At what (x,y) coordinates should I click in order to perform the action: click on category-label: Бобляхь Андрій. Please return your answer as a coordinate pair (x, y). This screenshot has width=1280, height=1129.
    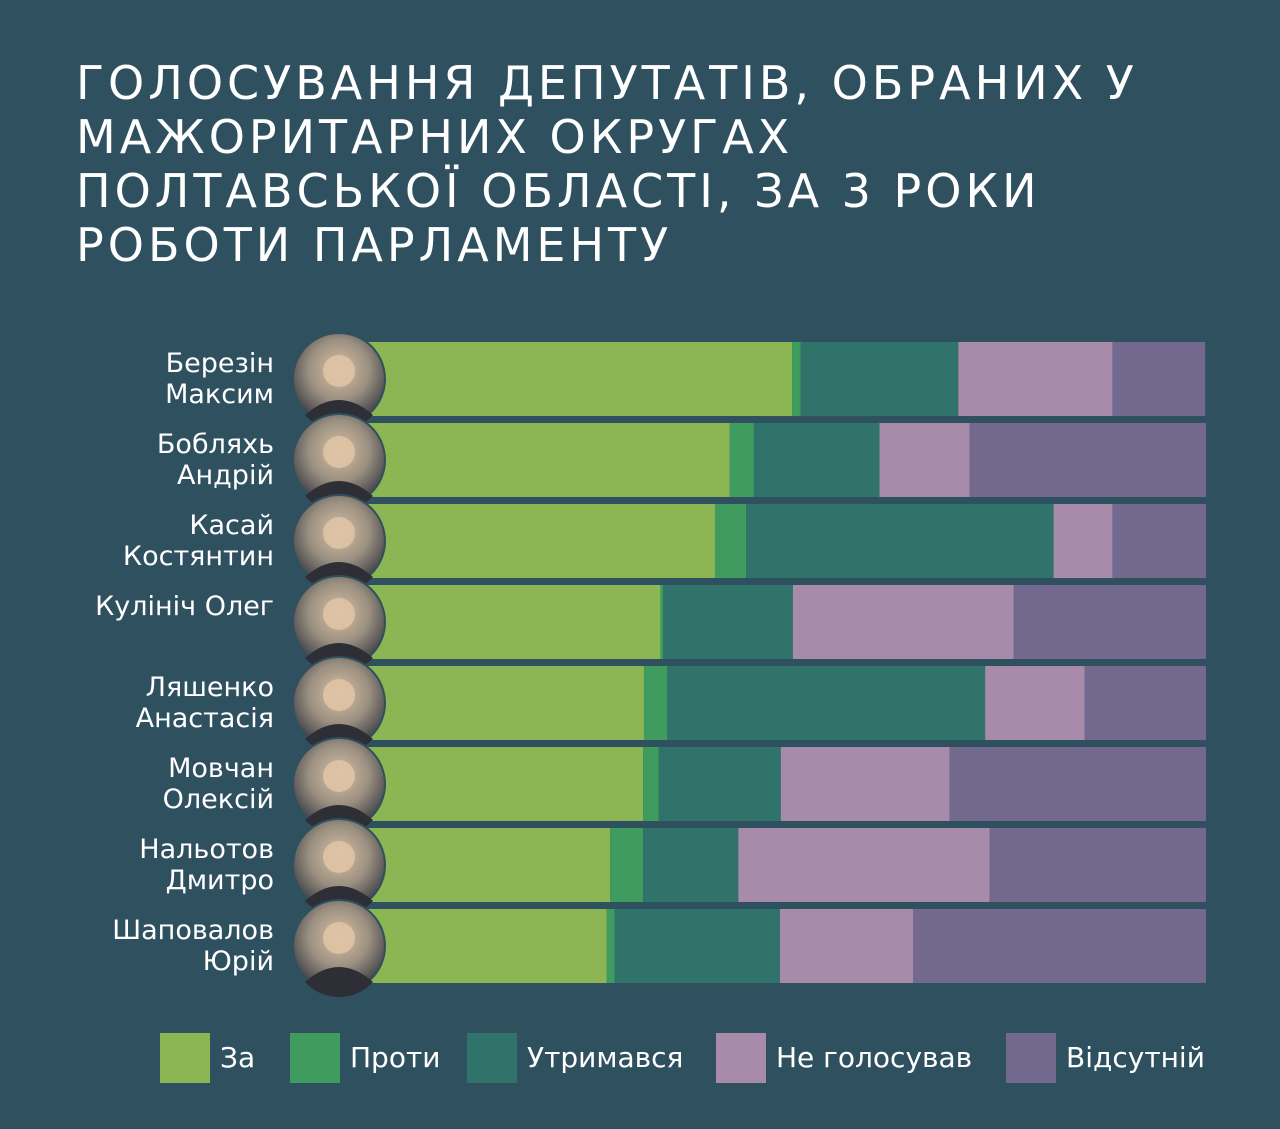
    Looking at the image, I should click on (215, 460).